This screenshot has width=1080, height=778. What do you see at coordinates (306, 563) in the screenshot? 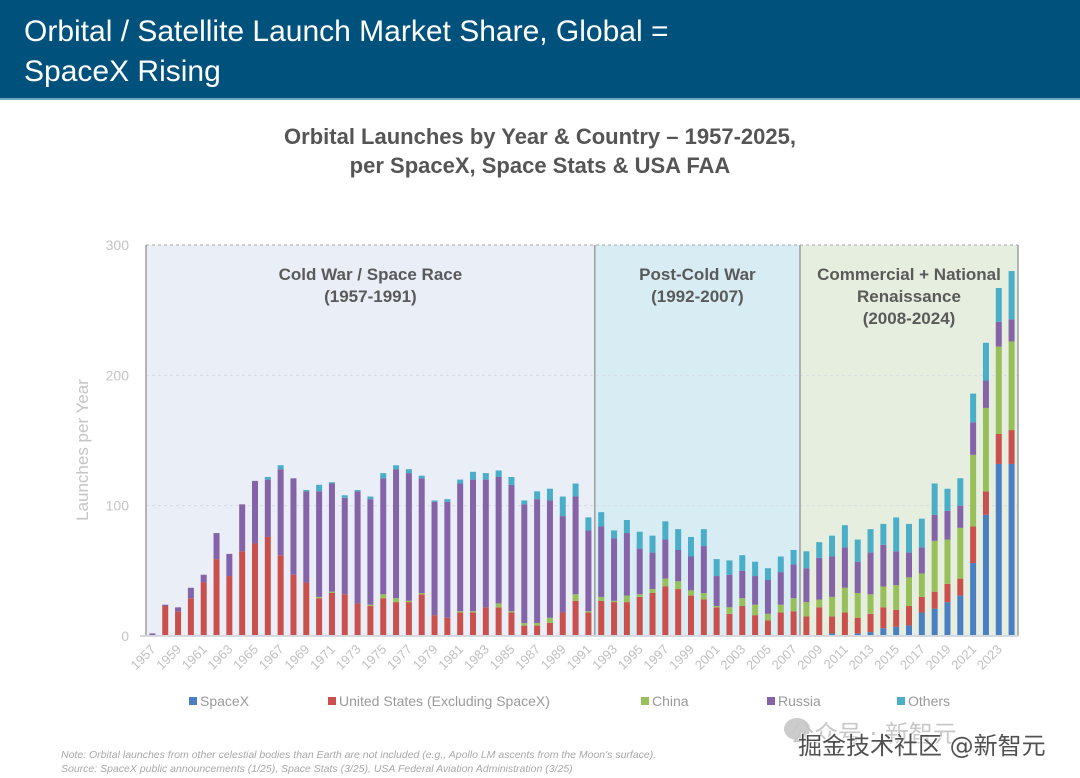
I see `bar-stack-1969` at bounding box center [306, 563].